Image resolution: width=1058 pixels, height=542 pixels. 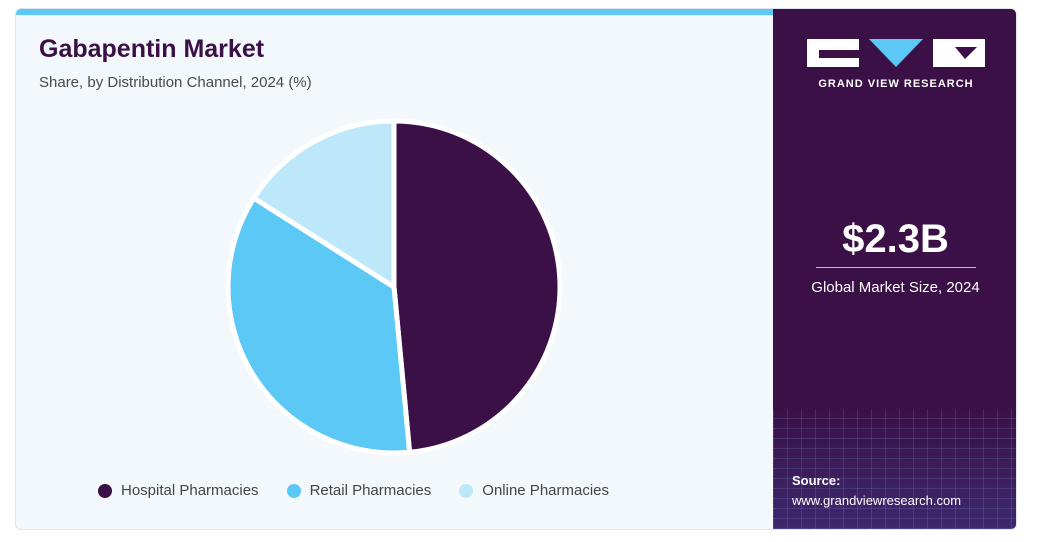 I want to click on source-label: Source:, so click(x=816, y=480).